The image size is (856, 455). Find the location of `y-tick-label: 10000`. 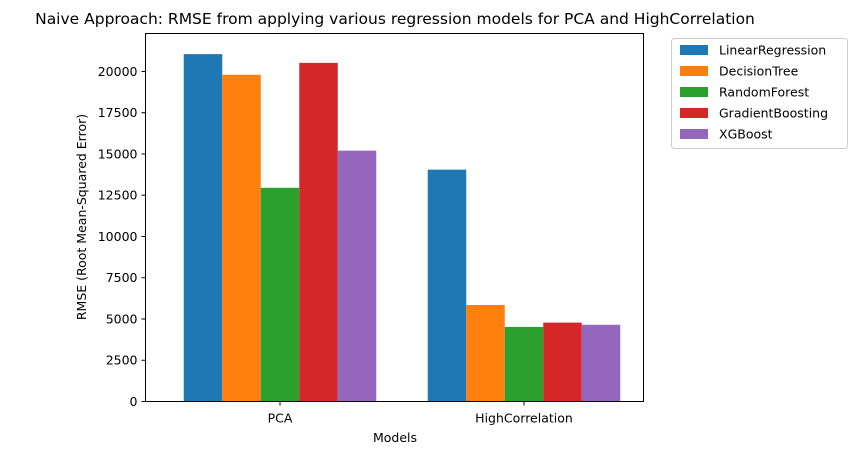

y-tick-label: 10000 is located at coordinates (118, 236).